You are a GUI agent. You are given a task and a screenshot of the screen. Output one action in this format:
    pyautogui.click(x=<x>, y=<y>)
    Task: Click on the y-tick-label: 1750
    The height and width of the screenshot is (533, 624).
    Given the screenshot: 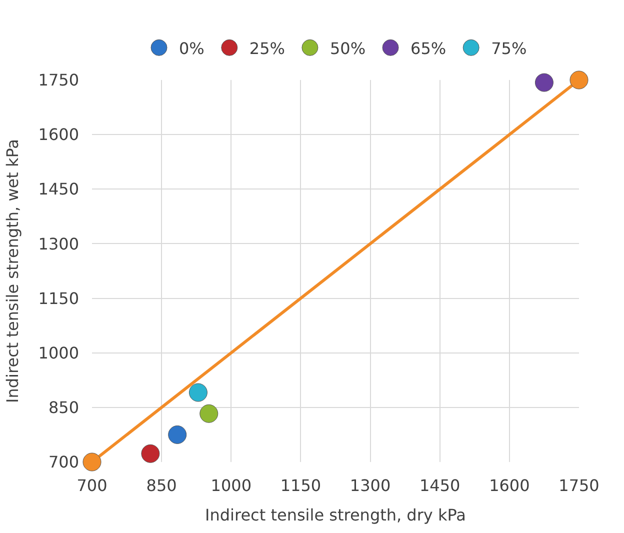 What is the action you would take?
    pyautogui.click(x=58, y=80)
    